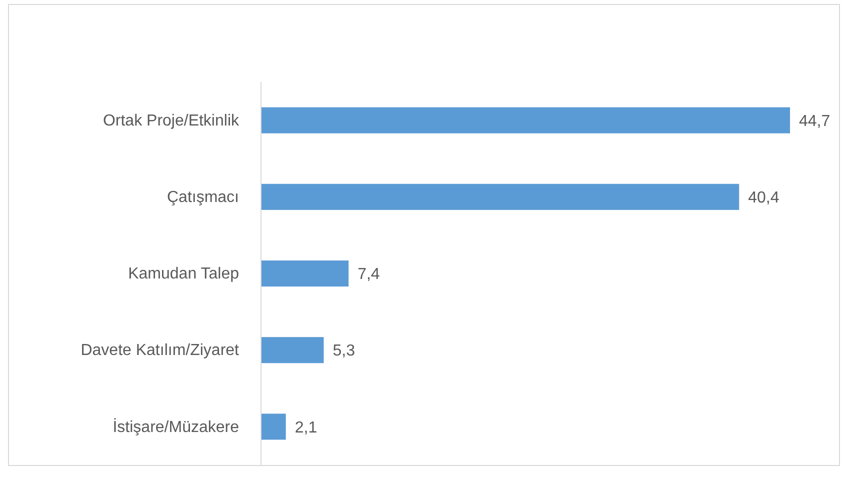 Image resolution: width=848 pixels, height=493 pixels. What do you see at coordinates (176, 427) in the screenshot?
I see `y-tick-label: İstişare/Müzakere` at bounding box center [176, 427].